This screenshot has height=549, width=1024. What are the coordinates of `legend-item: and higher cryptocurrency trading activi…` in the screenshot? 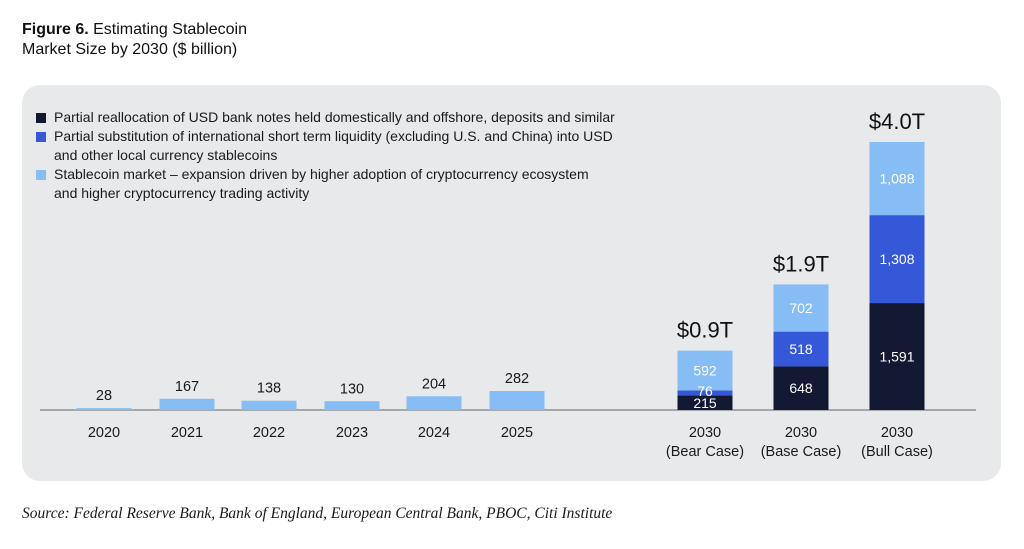 It's located at (395, 193).